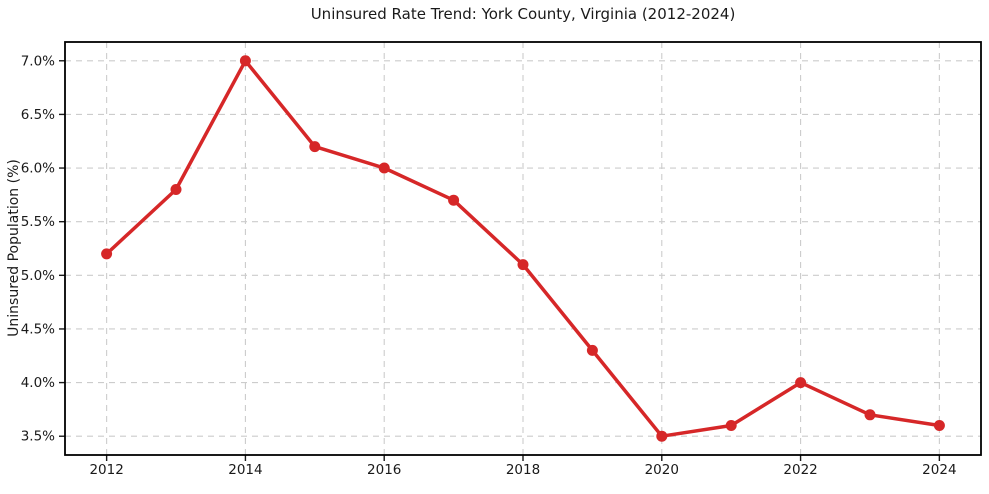 Image resolution: width=989 pixels, height=494 pixels. I want to click on y-tick-label: 7.0%, so click(38, 61).